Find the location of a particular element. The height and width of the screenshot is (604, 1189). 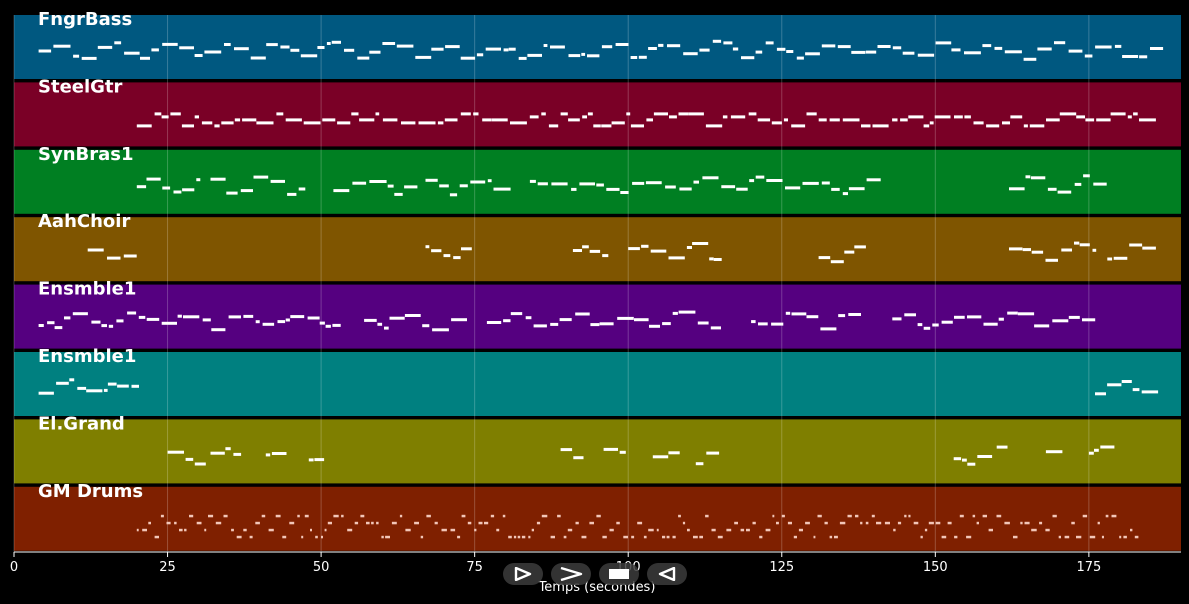

track-name: FngrBass is located at coordinates (85, 19).